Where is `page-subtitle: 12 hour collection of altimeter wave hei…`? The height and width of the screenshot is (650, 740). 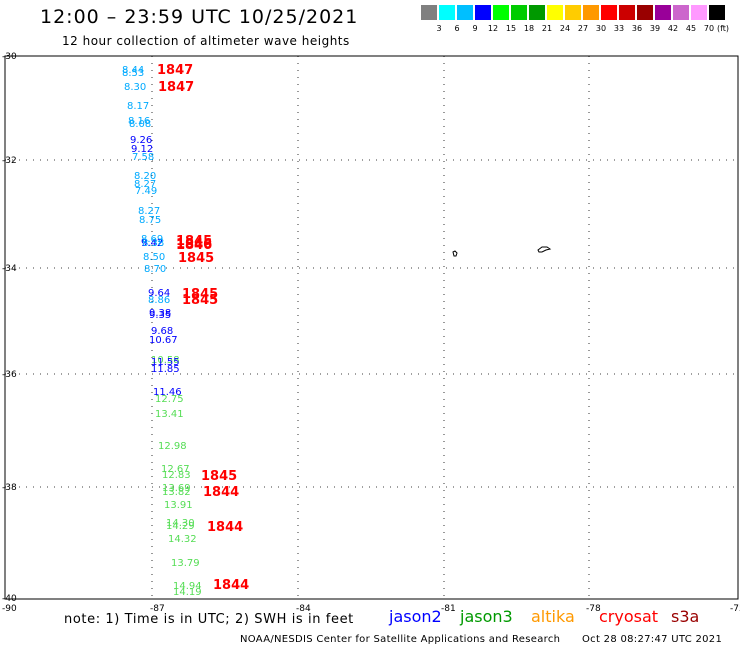 page-subtitle: 12 hour collection of altimeter wave hei… is located at coordinates (206, 41).